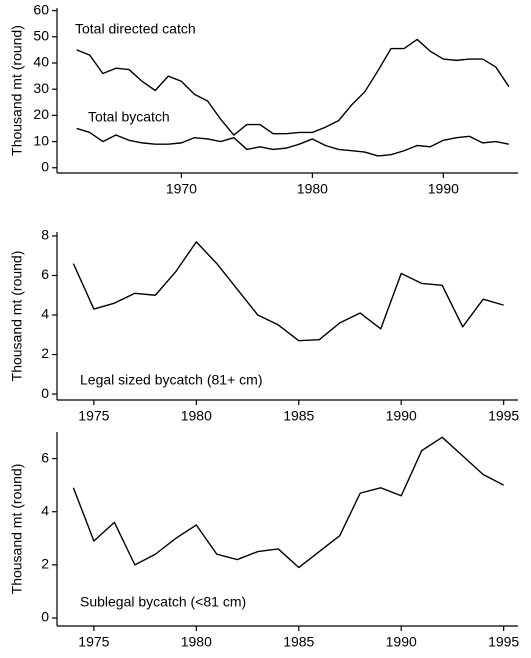 This screenshot has height=658, width=531. I want to click on y-tick-label: 10, so click(41, 140).